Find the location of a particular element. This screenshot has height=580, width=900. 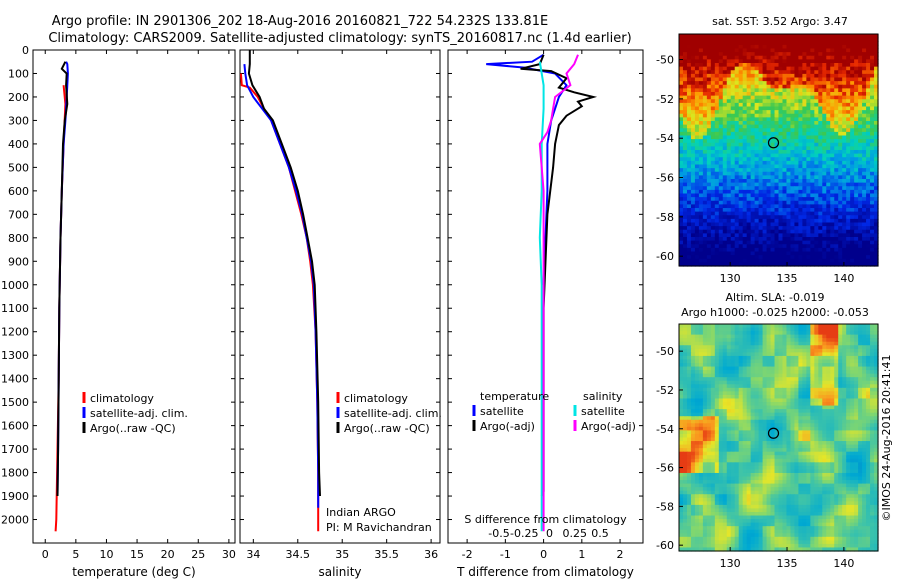

sst-lat-label: -58 is located at coordinates (665, 217).